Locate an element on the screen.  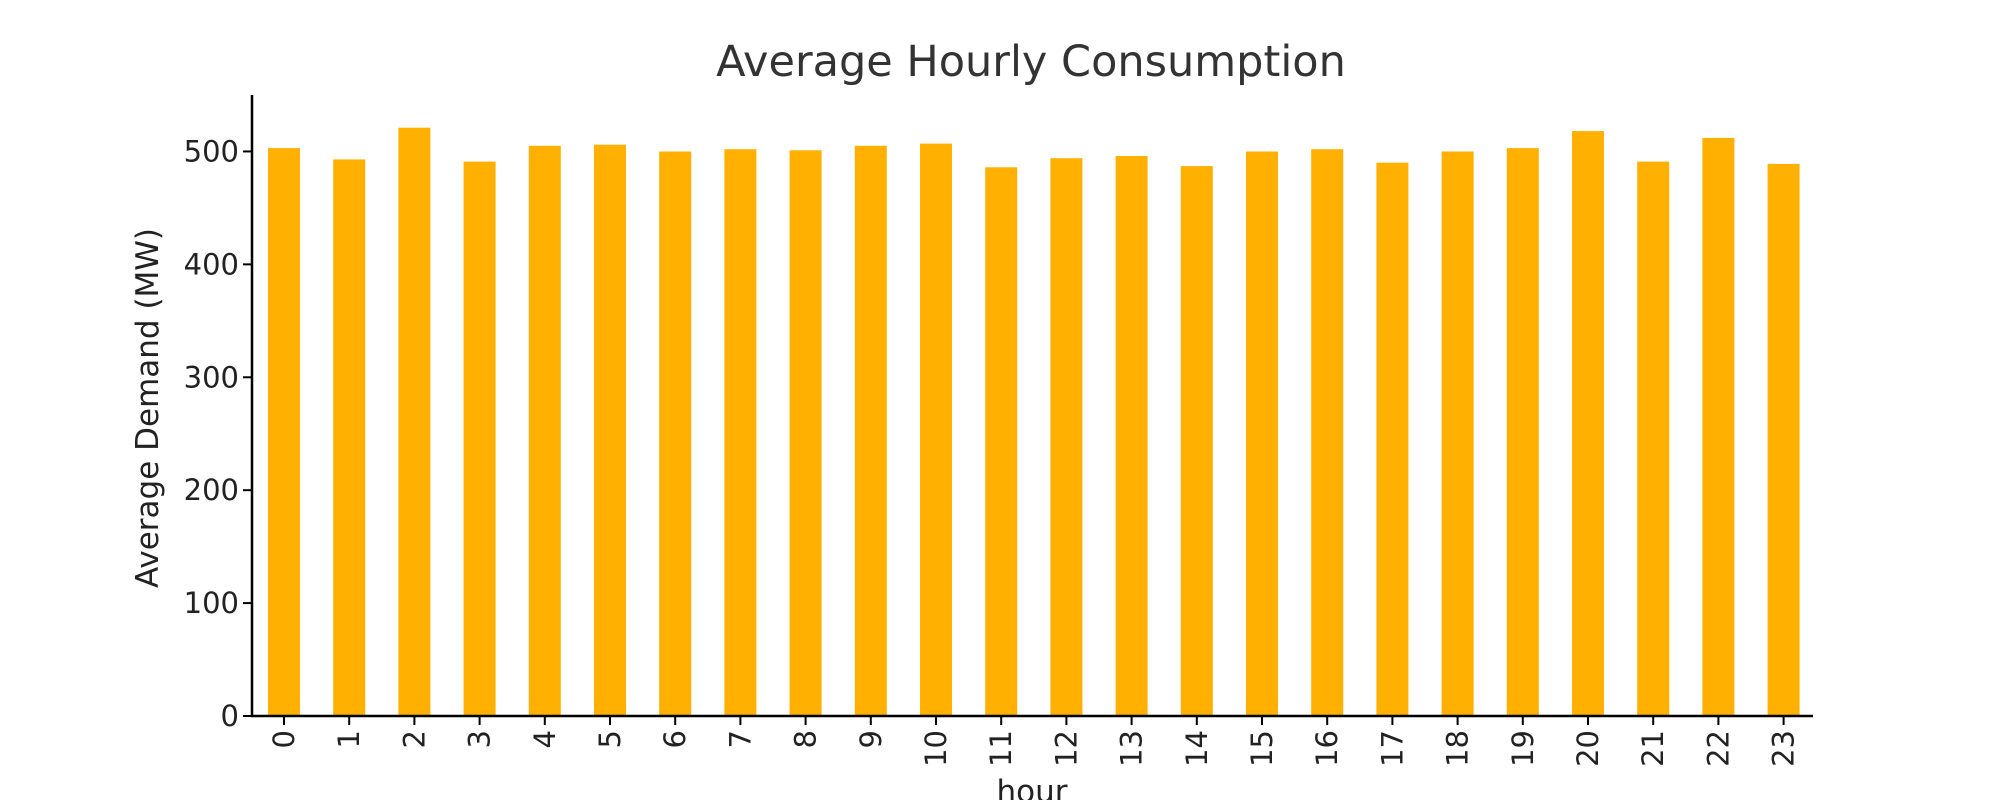
x-tick-label: 1 is located at coordinates (349, 739).